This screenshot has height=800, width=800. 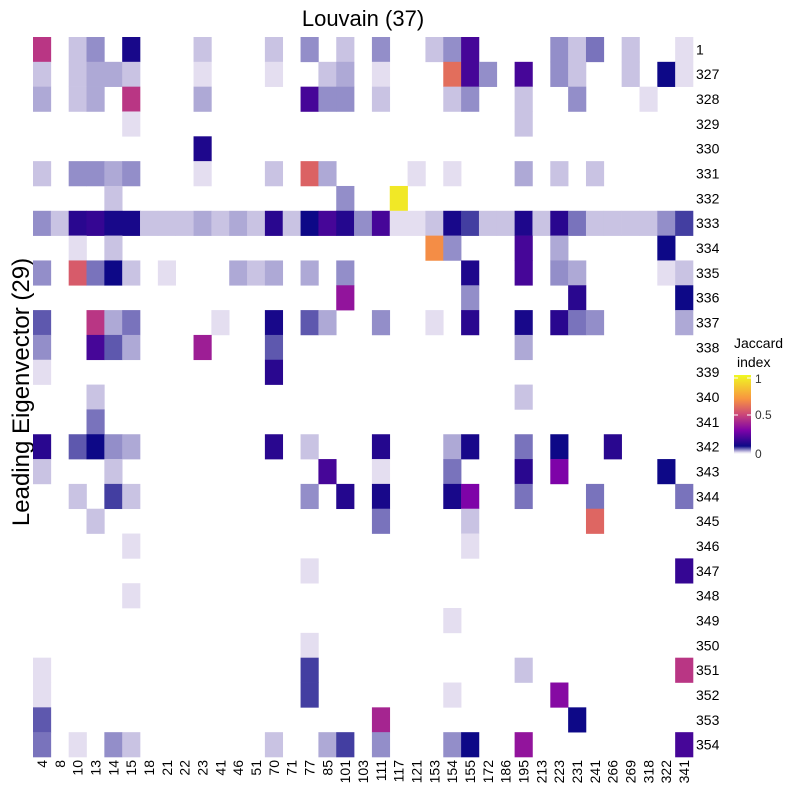 I want to click on x-tick-label: 51, so click(x=256, y=768).